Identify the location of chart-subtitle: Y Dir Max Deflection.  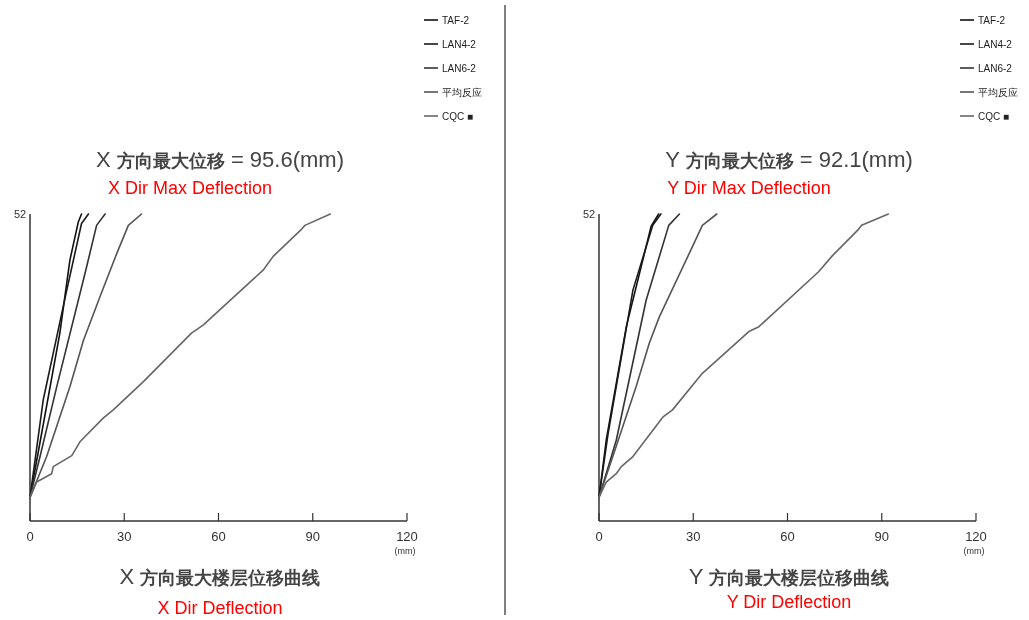
(749, 188).